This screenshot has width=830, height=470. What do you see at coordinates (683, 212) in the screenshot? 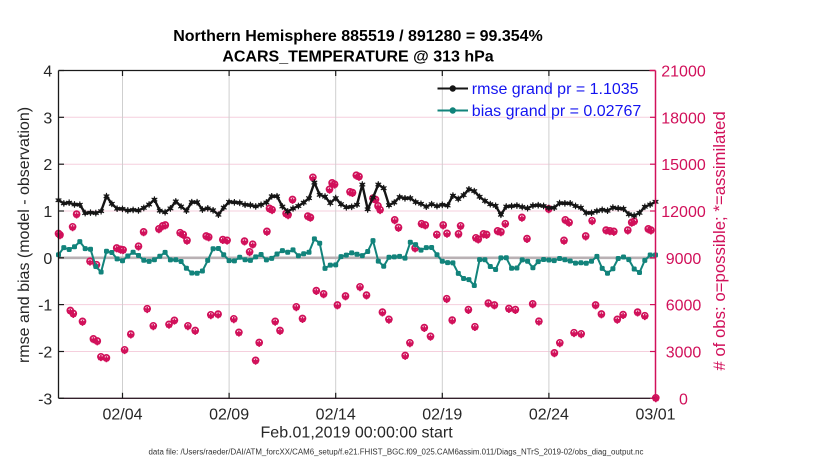
I see `svg-text: 12000` at bounding box center [683, 212].